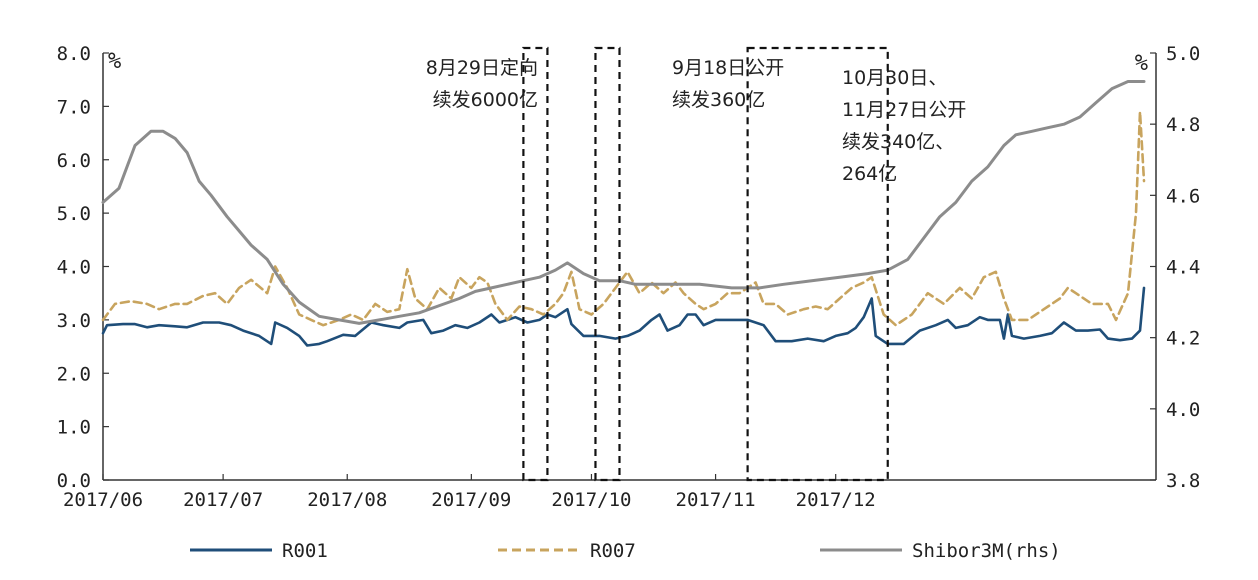 The width and height of the screenshot is (1258, 580). What do you see at coordinates (894, 78) in the screenshot?
I see `annotation-text: 10月30日、` at bounding box center [894, 78].